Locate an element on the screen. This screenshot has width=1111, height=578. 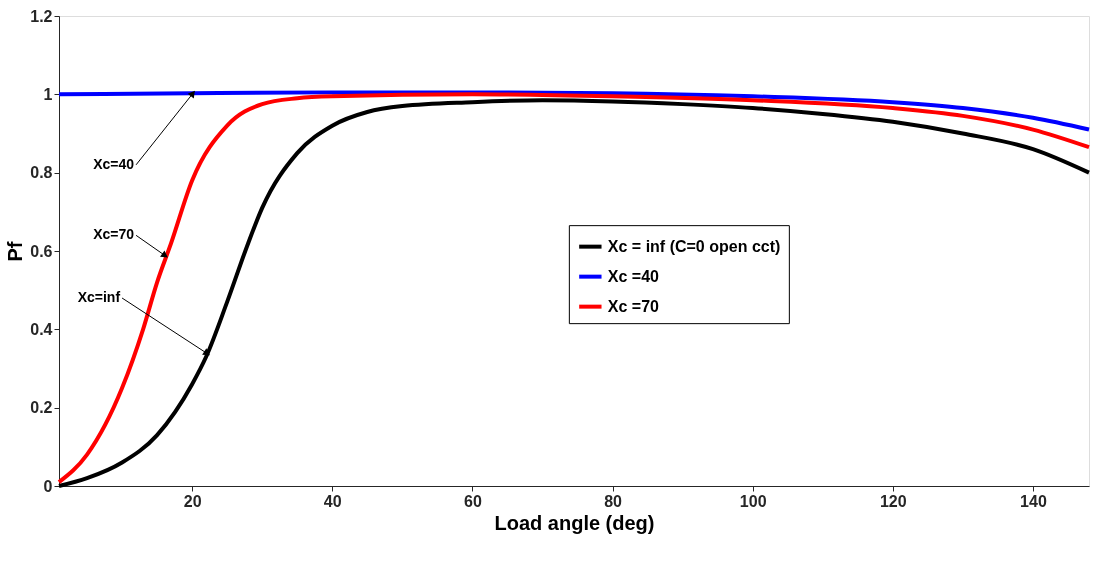
x-tick-label: 140 is located at coordinates (1033, 501).